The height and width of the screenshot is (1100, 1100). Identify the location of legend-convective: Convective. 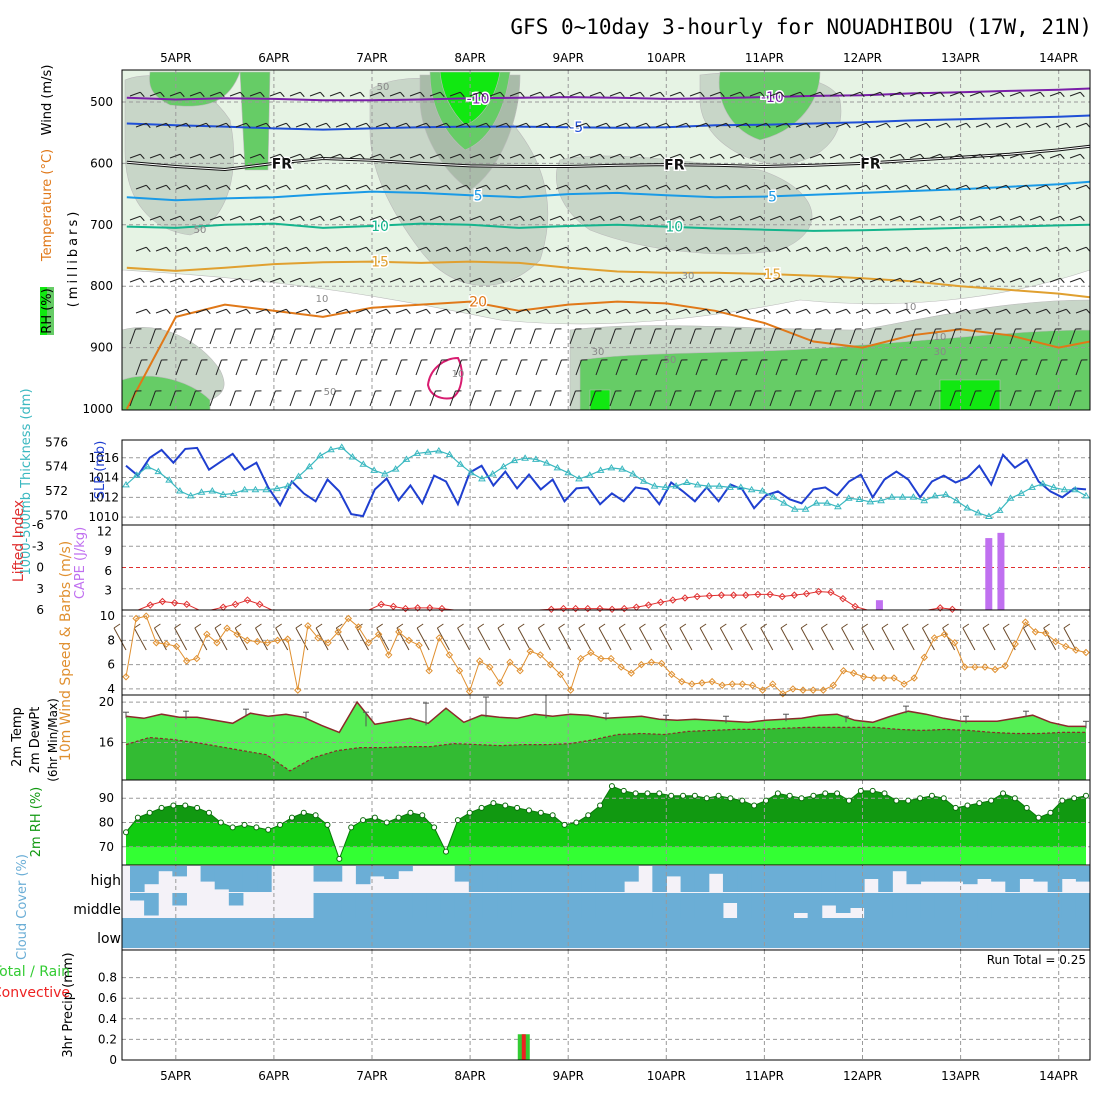
(35, 993).